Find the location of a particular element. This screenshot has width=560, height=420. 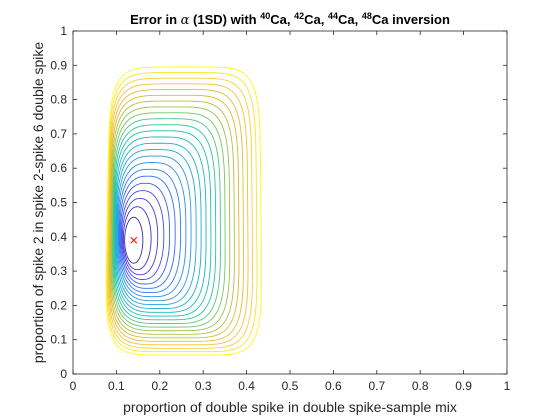

y-tick-label: 0.9 is located at coordinates (58, 65).